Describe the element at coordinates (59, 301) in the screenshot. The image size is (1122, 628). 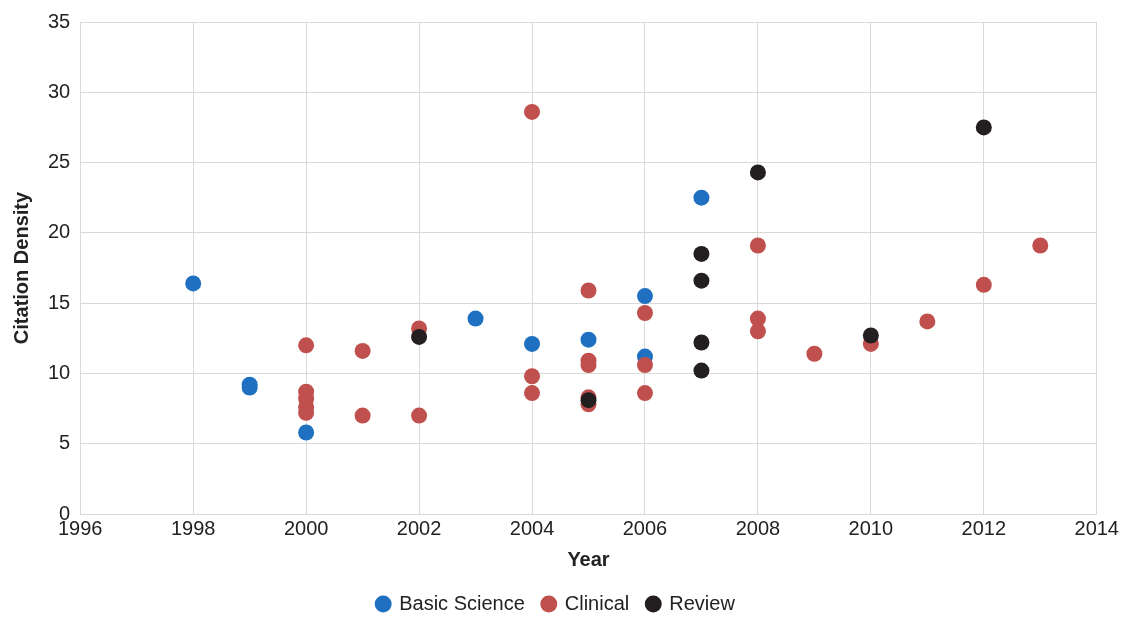
I see `y-tick-label: 15` at that location.